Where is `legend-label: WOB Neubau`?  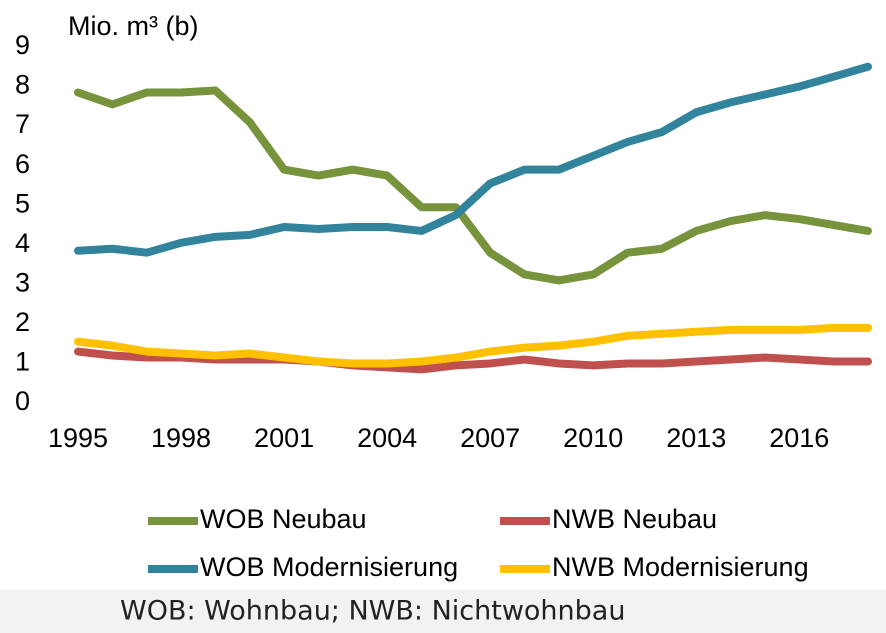
legend-label: WOB Neubau is located at coordinates (283, 519).